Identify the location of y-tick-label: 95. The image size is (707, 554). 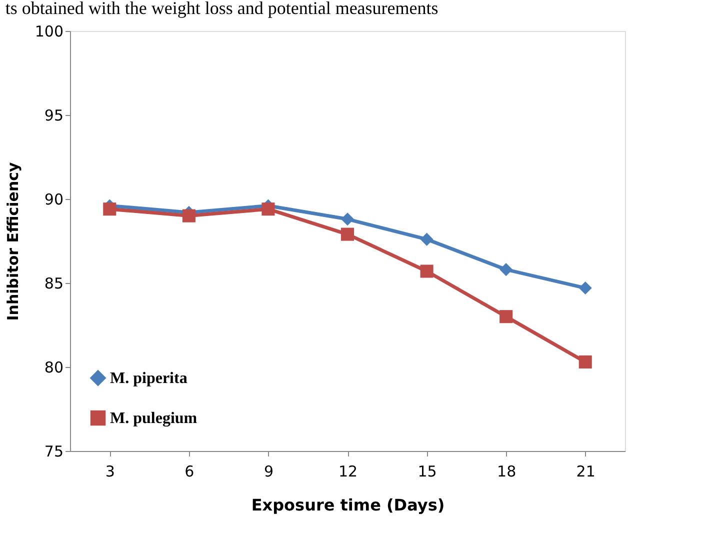
(54, 115).